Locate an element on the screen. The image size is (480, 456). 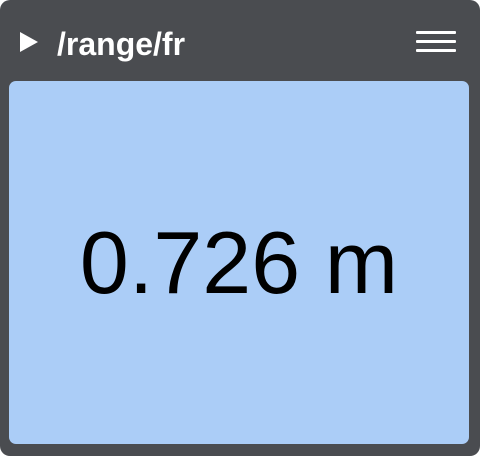
range-unit: m is located at coordinates (361, 262).